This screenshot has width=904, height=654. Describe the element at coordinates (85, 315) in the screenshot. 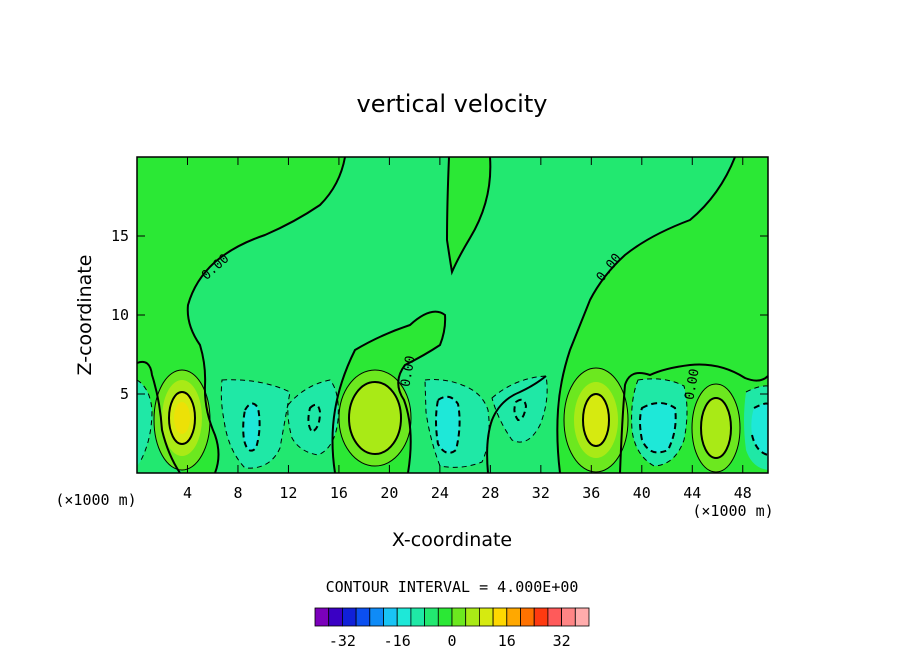

I see `y-axis-title: Z-coordinate` at that location.